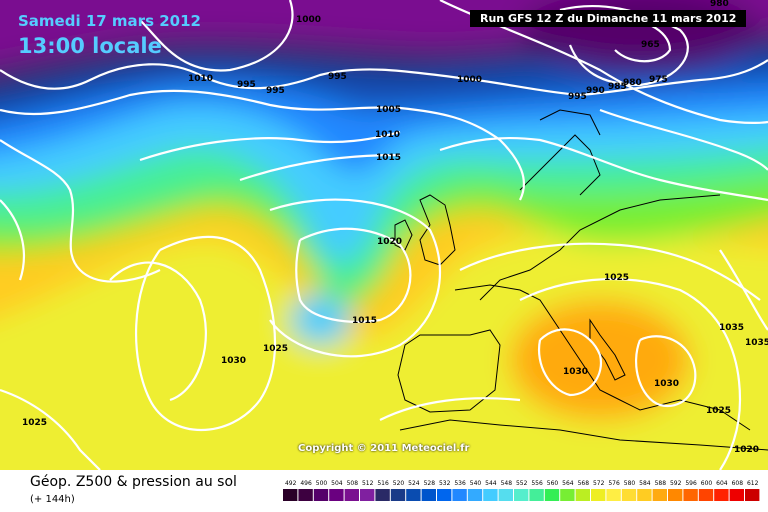  Describe the element at coordinates (430, 483) in the screenshot. I see `scale-tick-label: 528` at that location.